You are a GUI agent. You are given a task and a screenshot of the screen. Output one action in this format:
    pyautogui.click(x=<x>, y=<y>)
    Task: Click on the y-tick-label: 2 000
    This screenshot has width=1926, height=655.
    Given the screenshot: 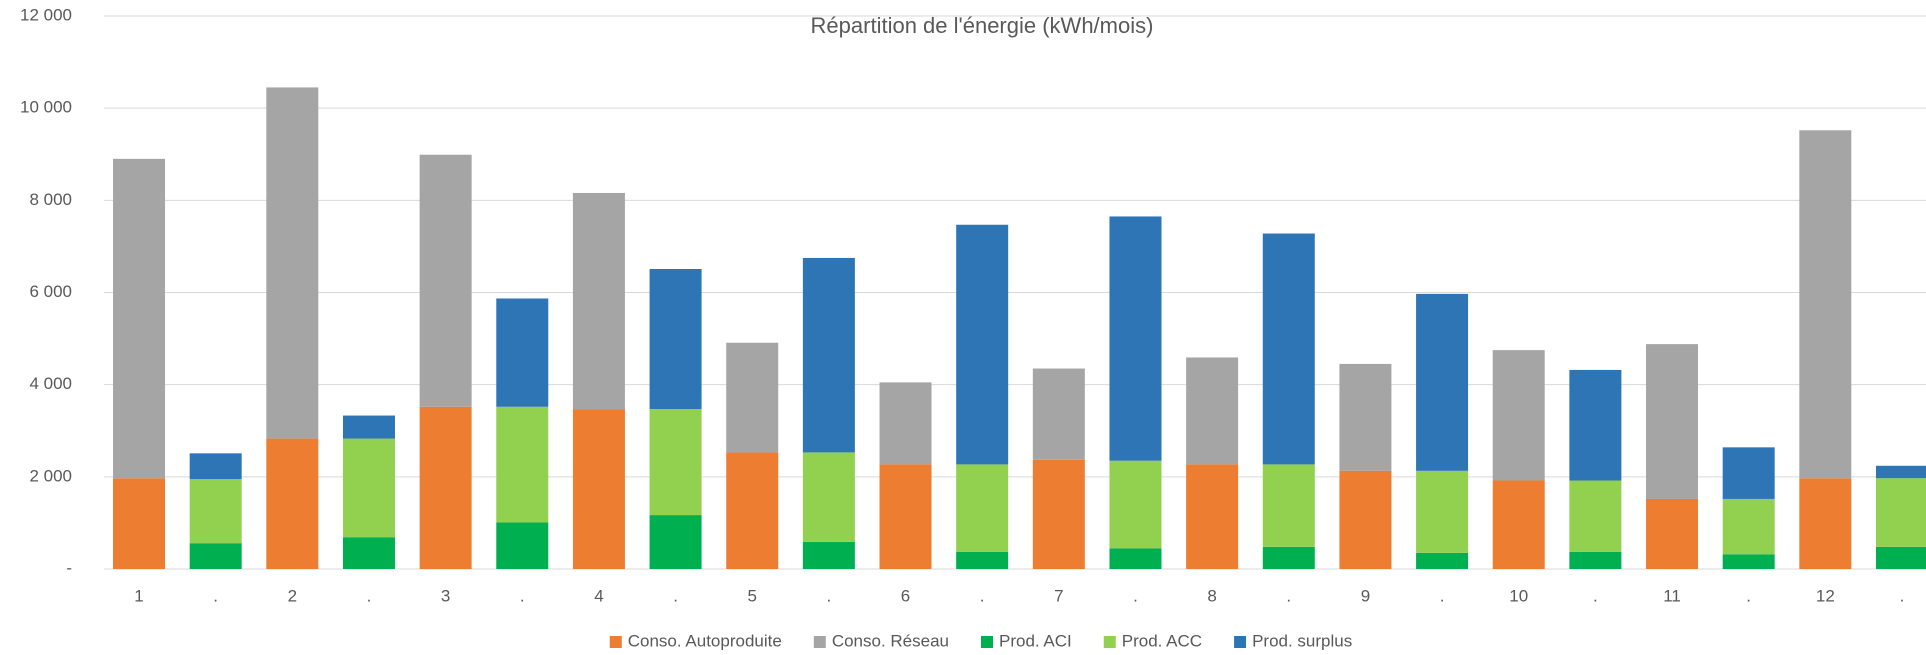 What is the action you would take?
    pyautogui.click(x=50, y=475)
    